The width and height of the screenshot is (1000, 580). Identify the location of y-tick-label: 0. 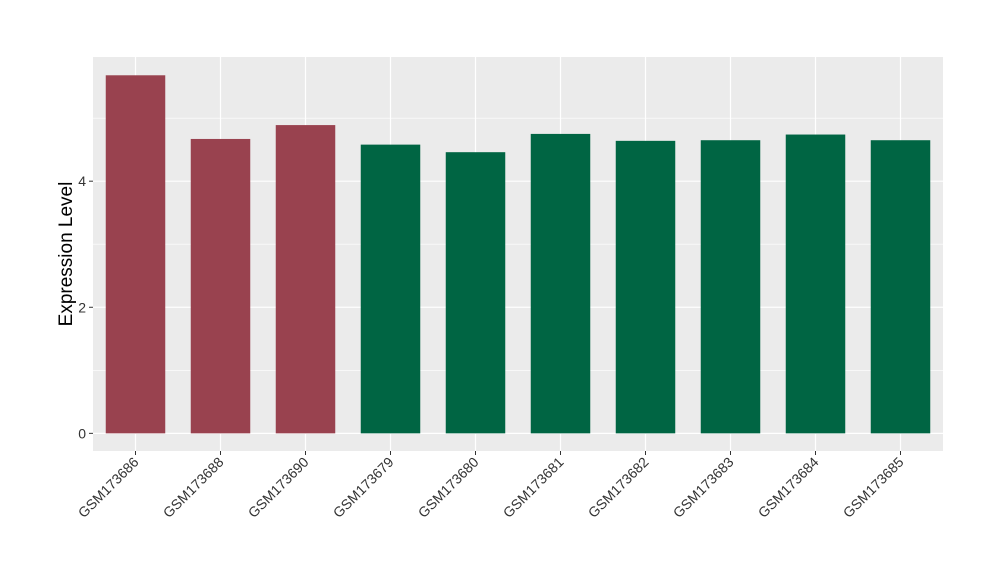
(82, 433).